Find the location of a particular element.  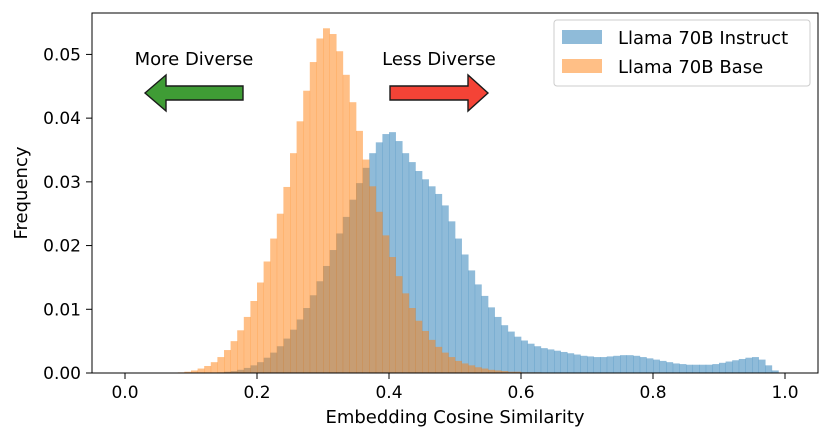

right-arrow-icon is located at coordinates (439, 93).